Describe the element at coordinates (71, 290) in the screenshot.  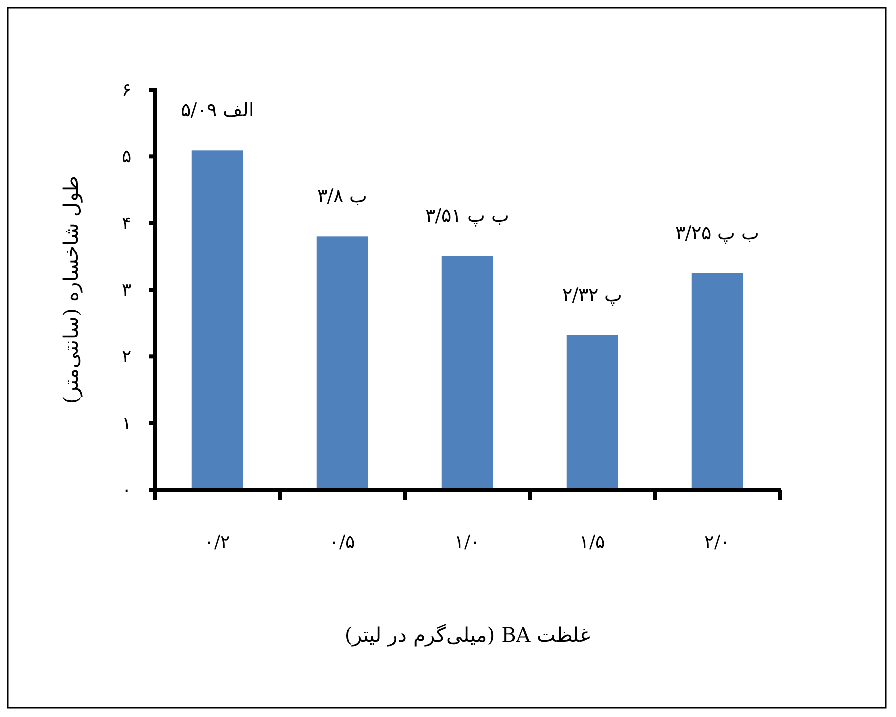
I see `ylabel: طول شاخساره (سانتی‌متر)` at that location.